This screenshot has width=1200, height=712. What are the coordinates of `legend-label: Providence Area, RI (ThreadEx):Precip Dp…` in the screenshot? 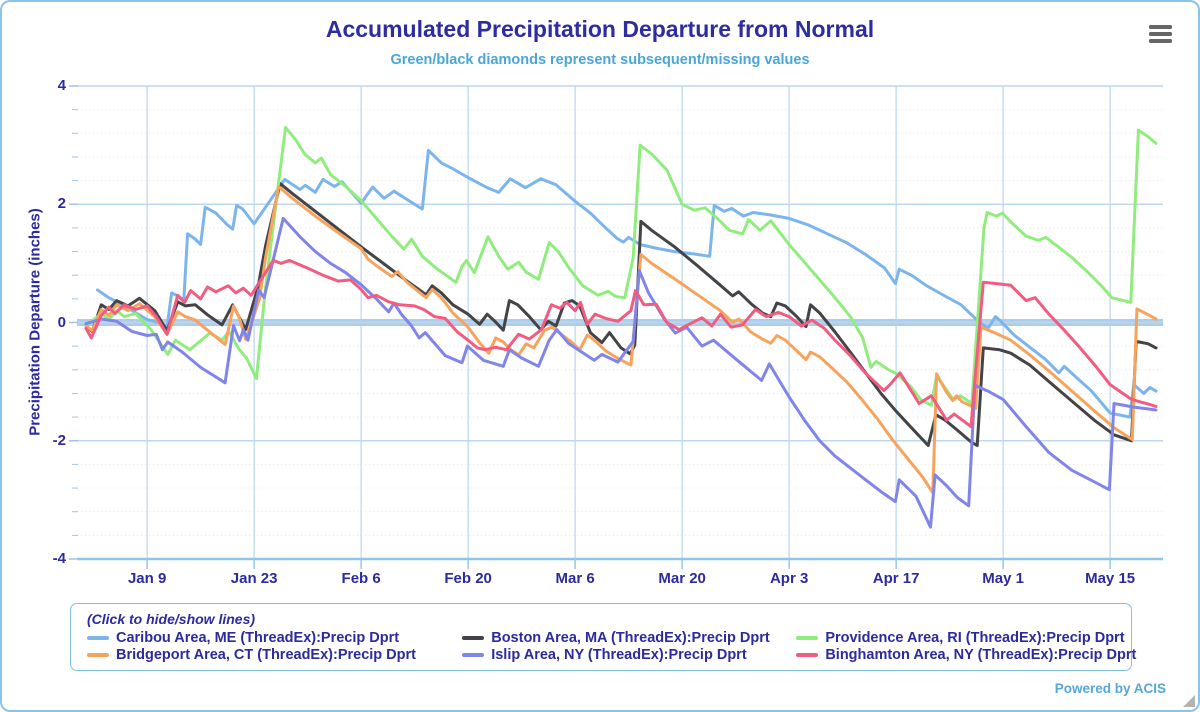 It's located at (975, 638).